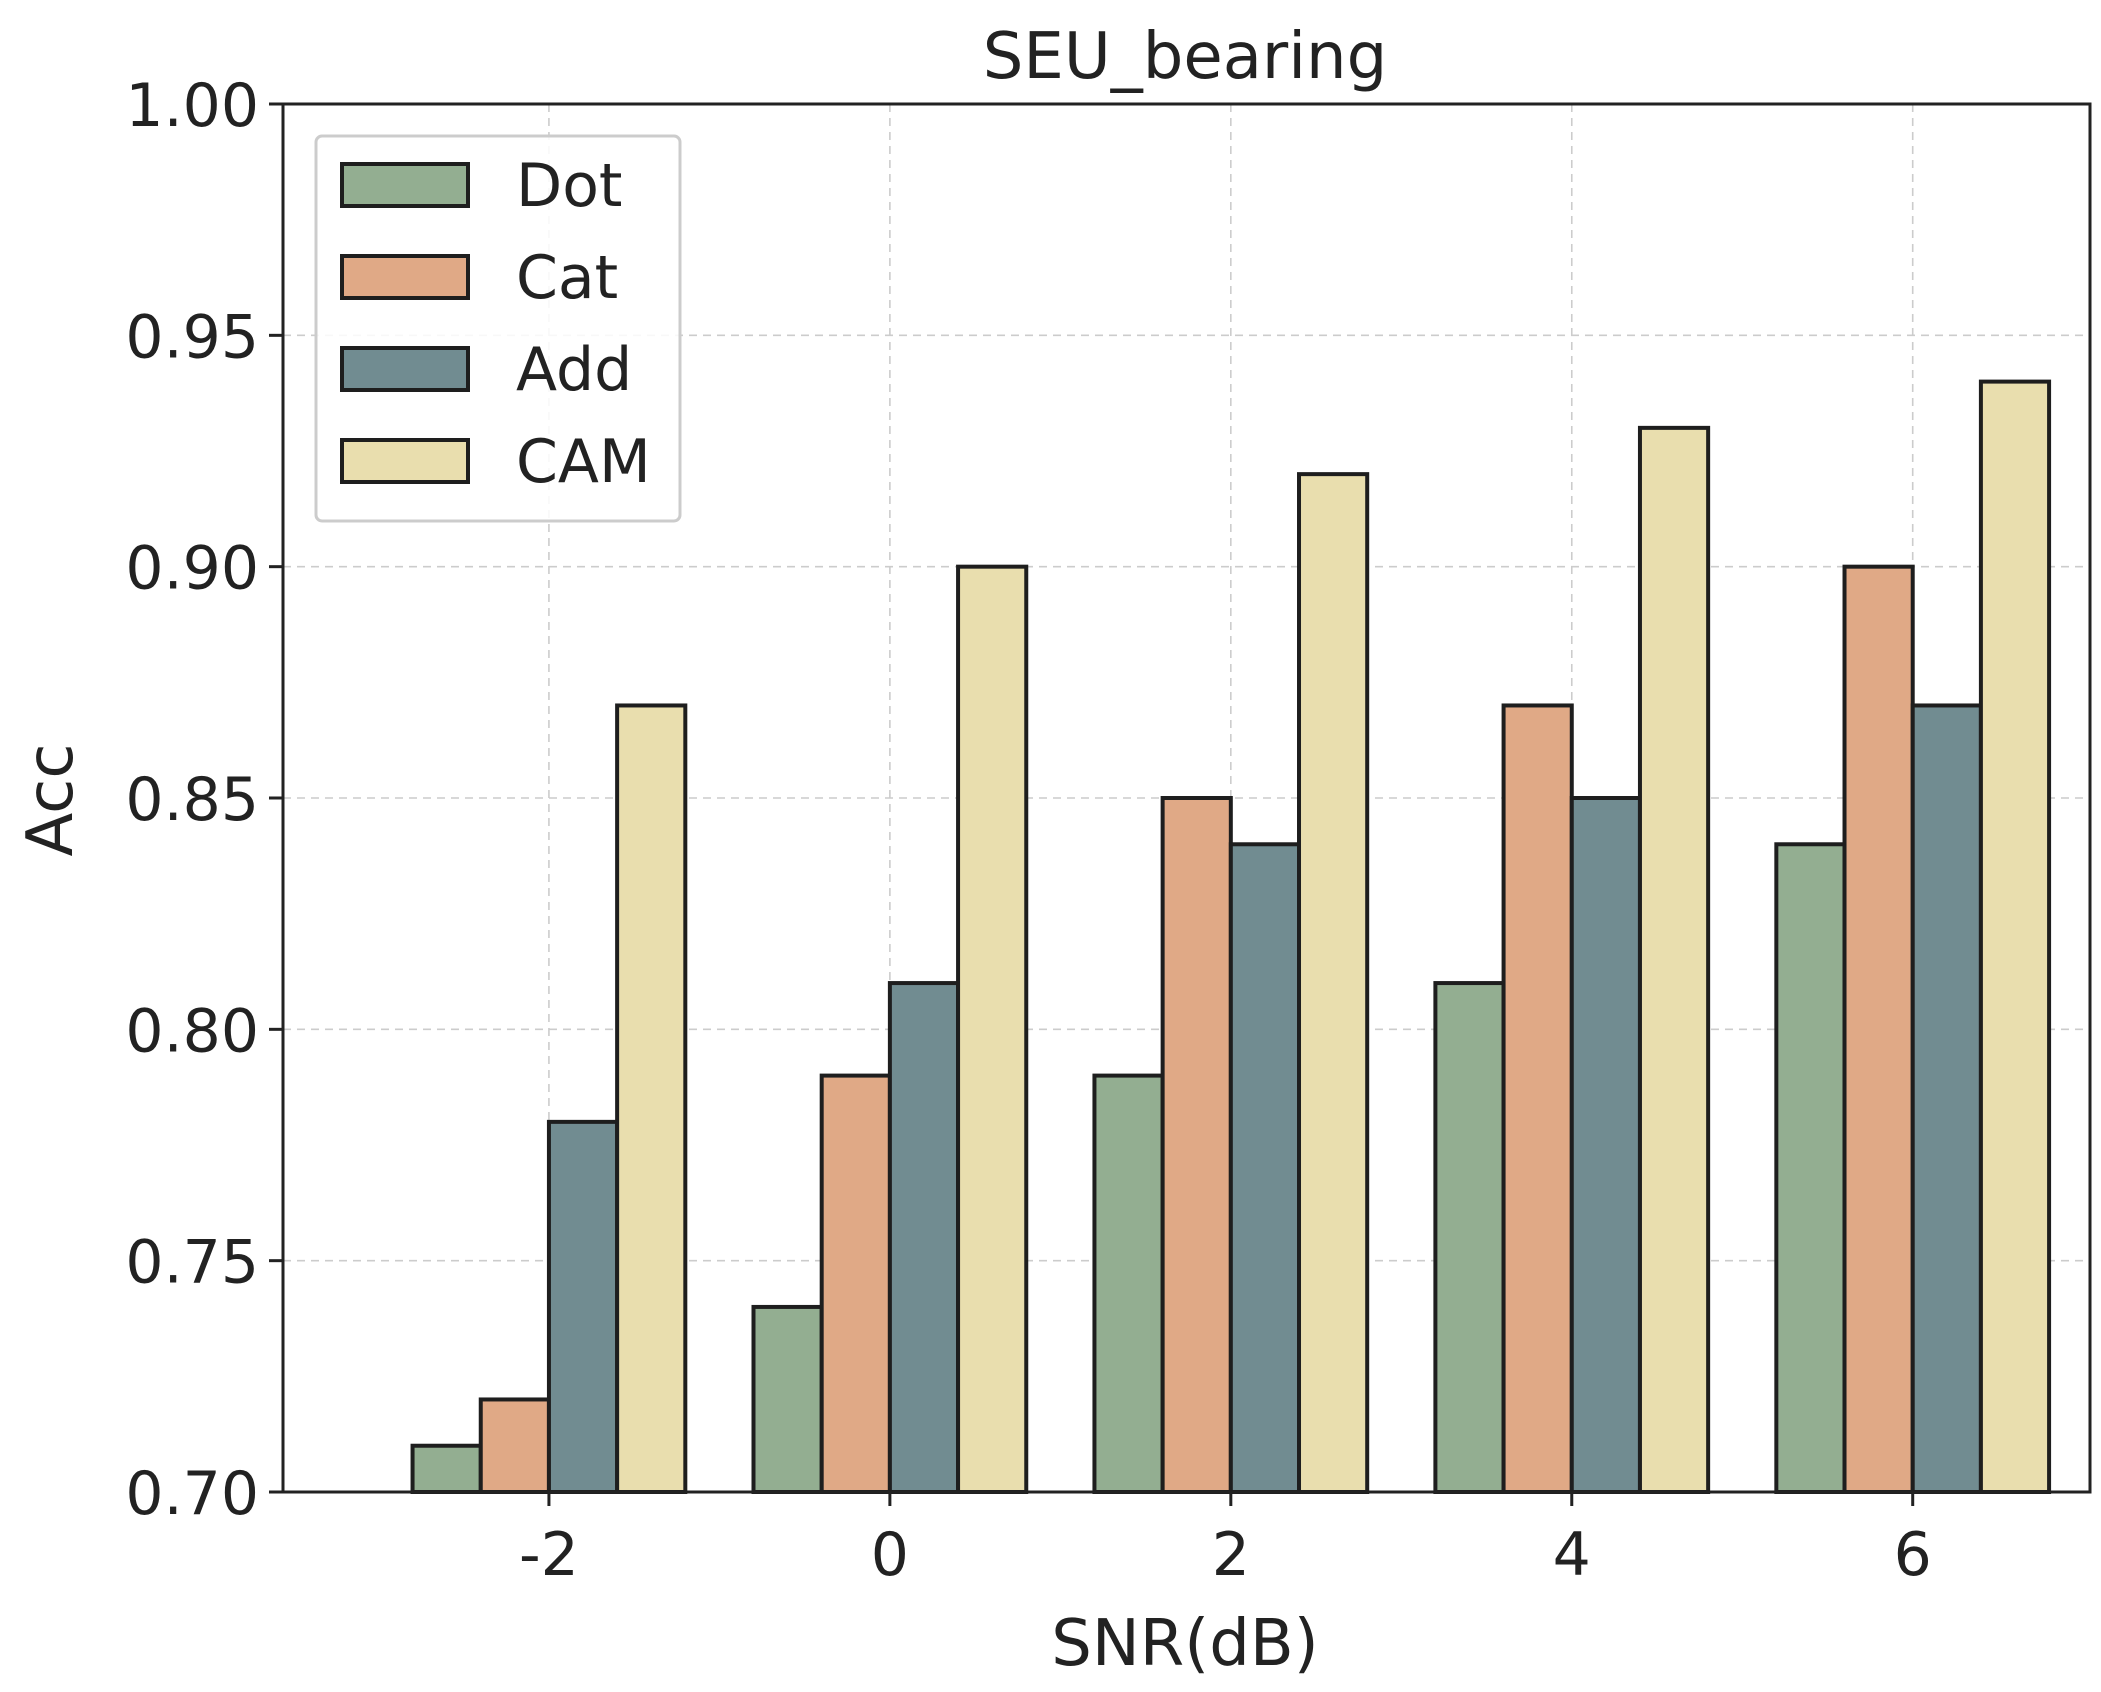  I want to click on legend-label-cat: Cat, so click(567, 278).